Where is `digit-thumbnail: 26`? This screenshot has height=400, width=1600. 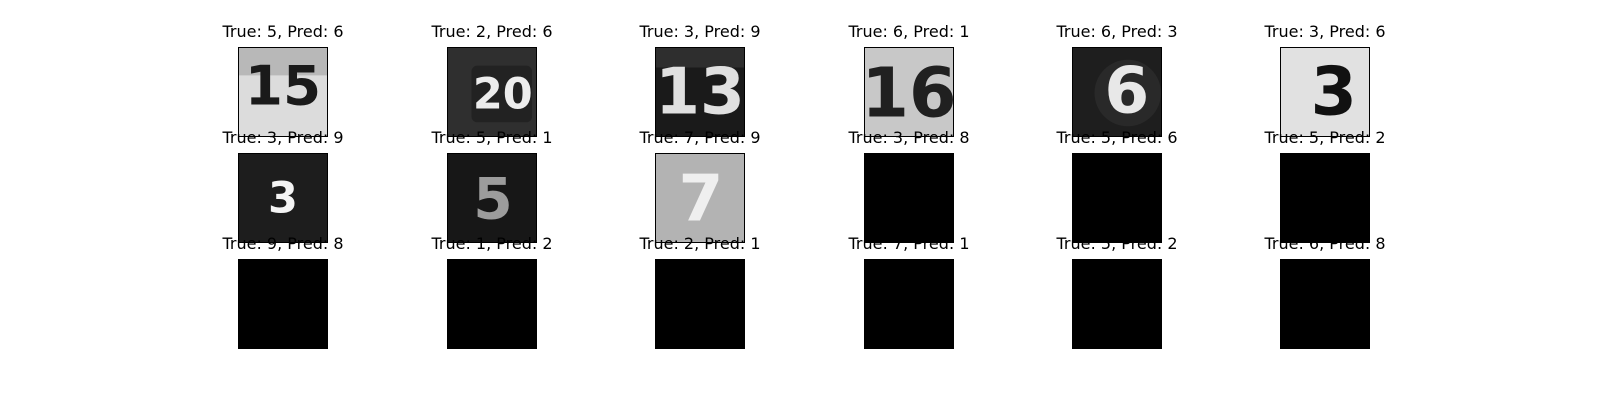
digit-thumbnail: 26 is located at coordinates (1117, 198).